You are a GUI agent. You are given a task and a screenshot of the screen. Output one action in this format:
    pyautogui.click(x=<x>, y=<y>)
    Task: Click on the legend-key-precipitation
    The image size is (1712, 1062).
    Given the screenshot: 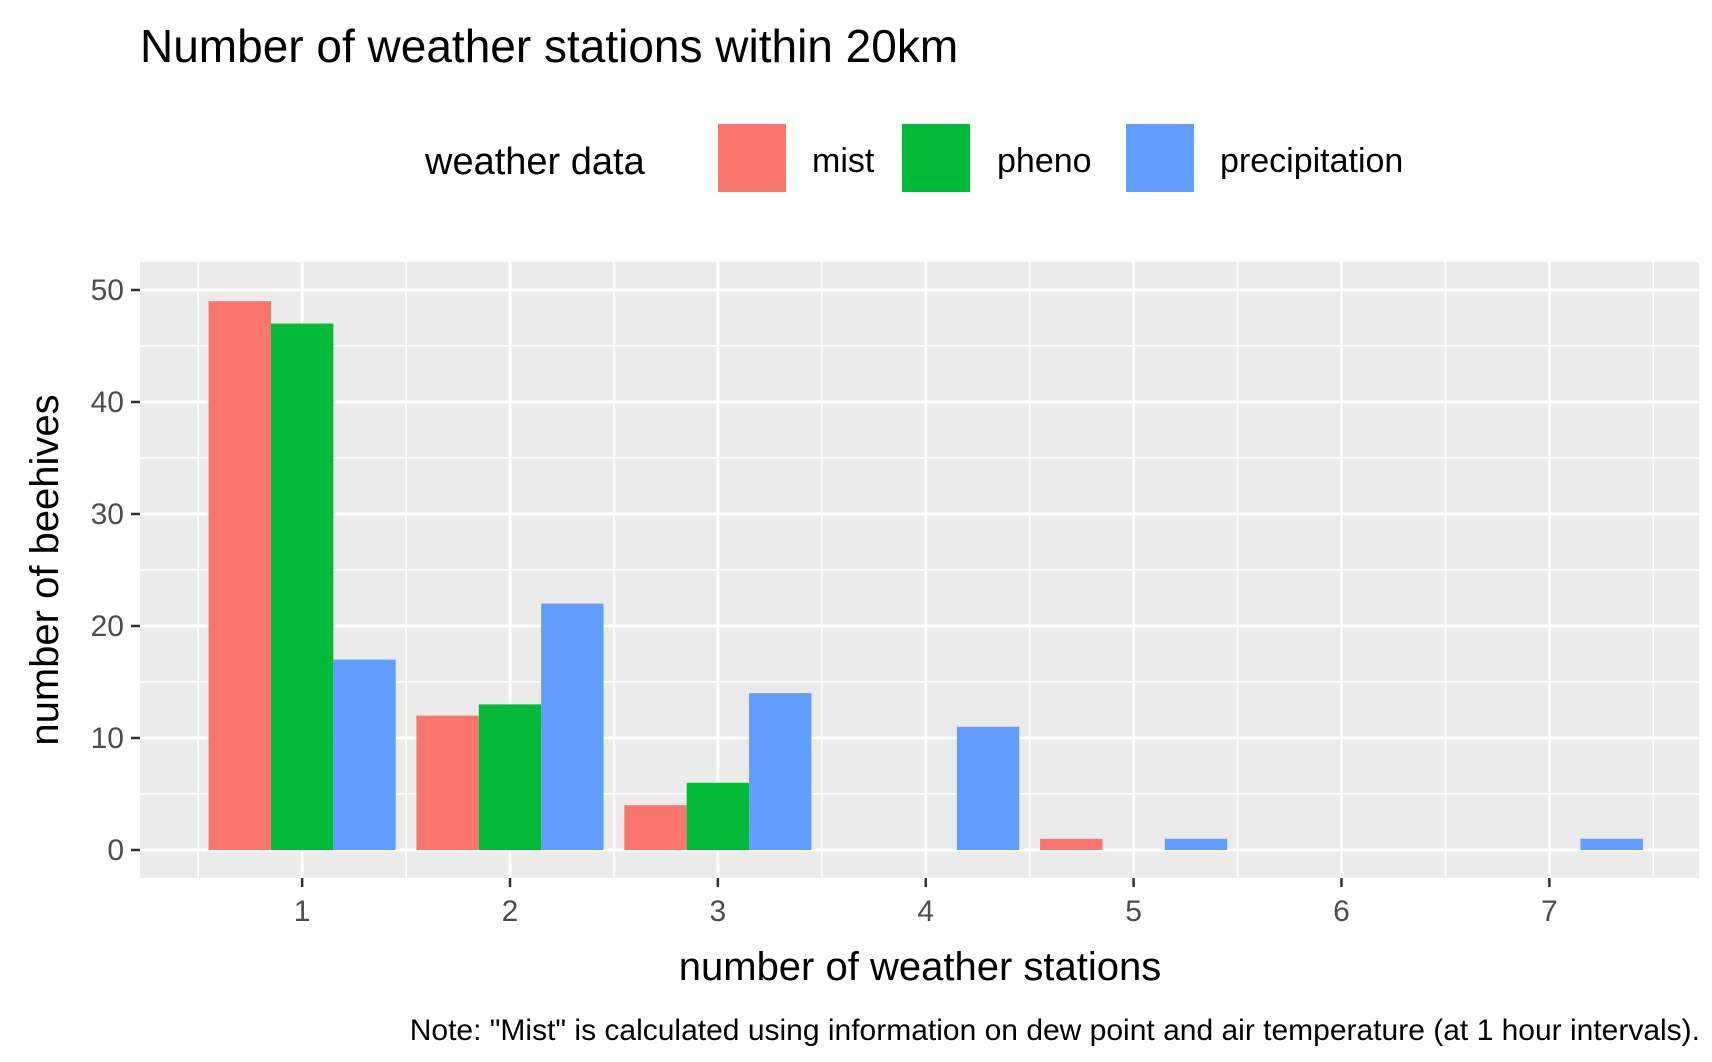 What is the action you would take?
    pyautogui.click(x=1160, y=158)
    